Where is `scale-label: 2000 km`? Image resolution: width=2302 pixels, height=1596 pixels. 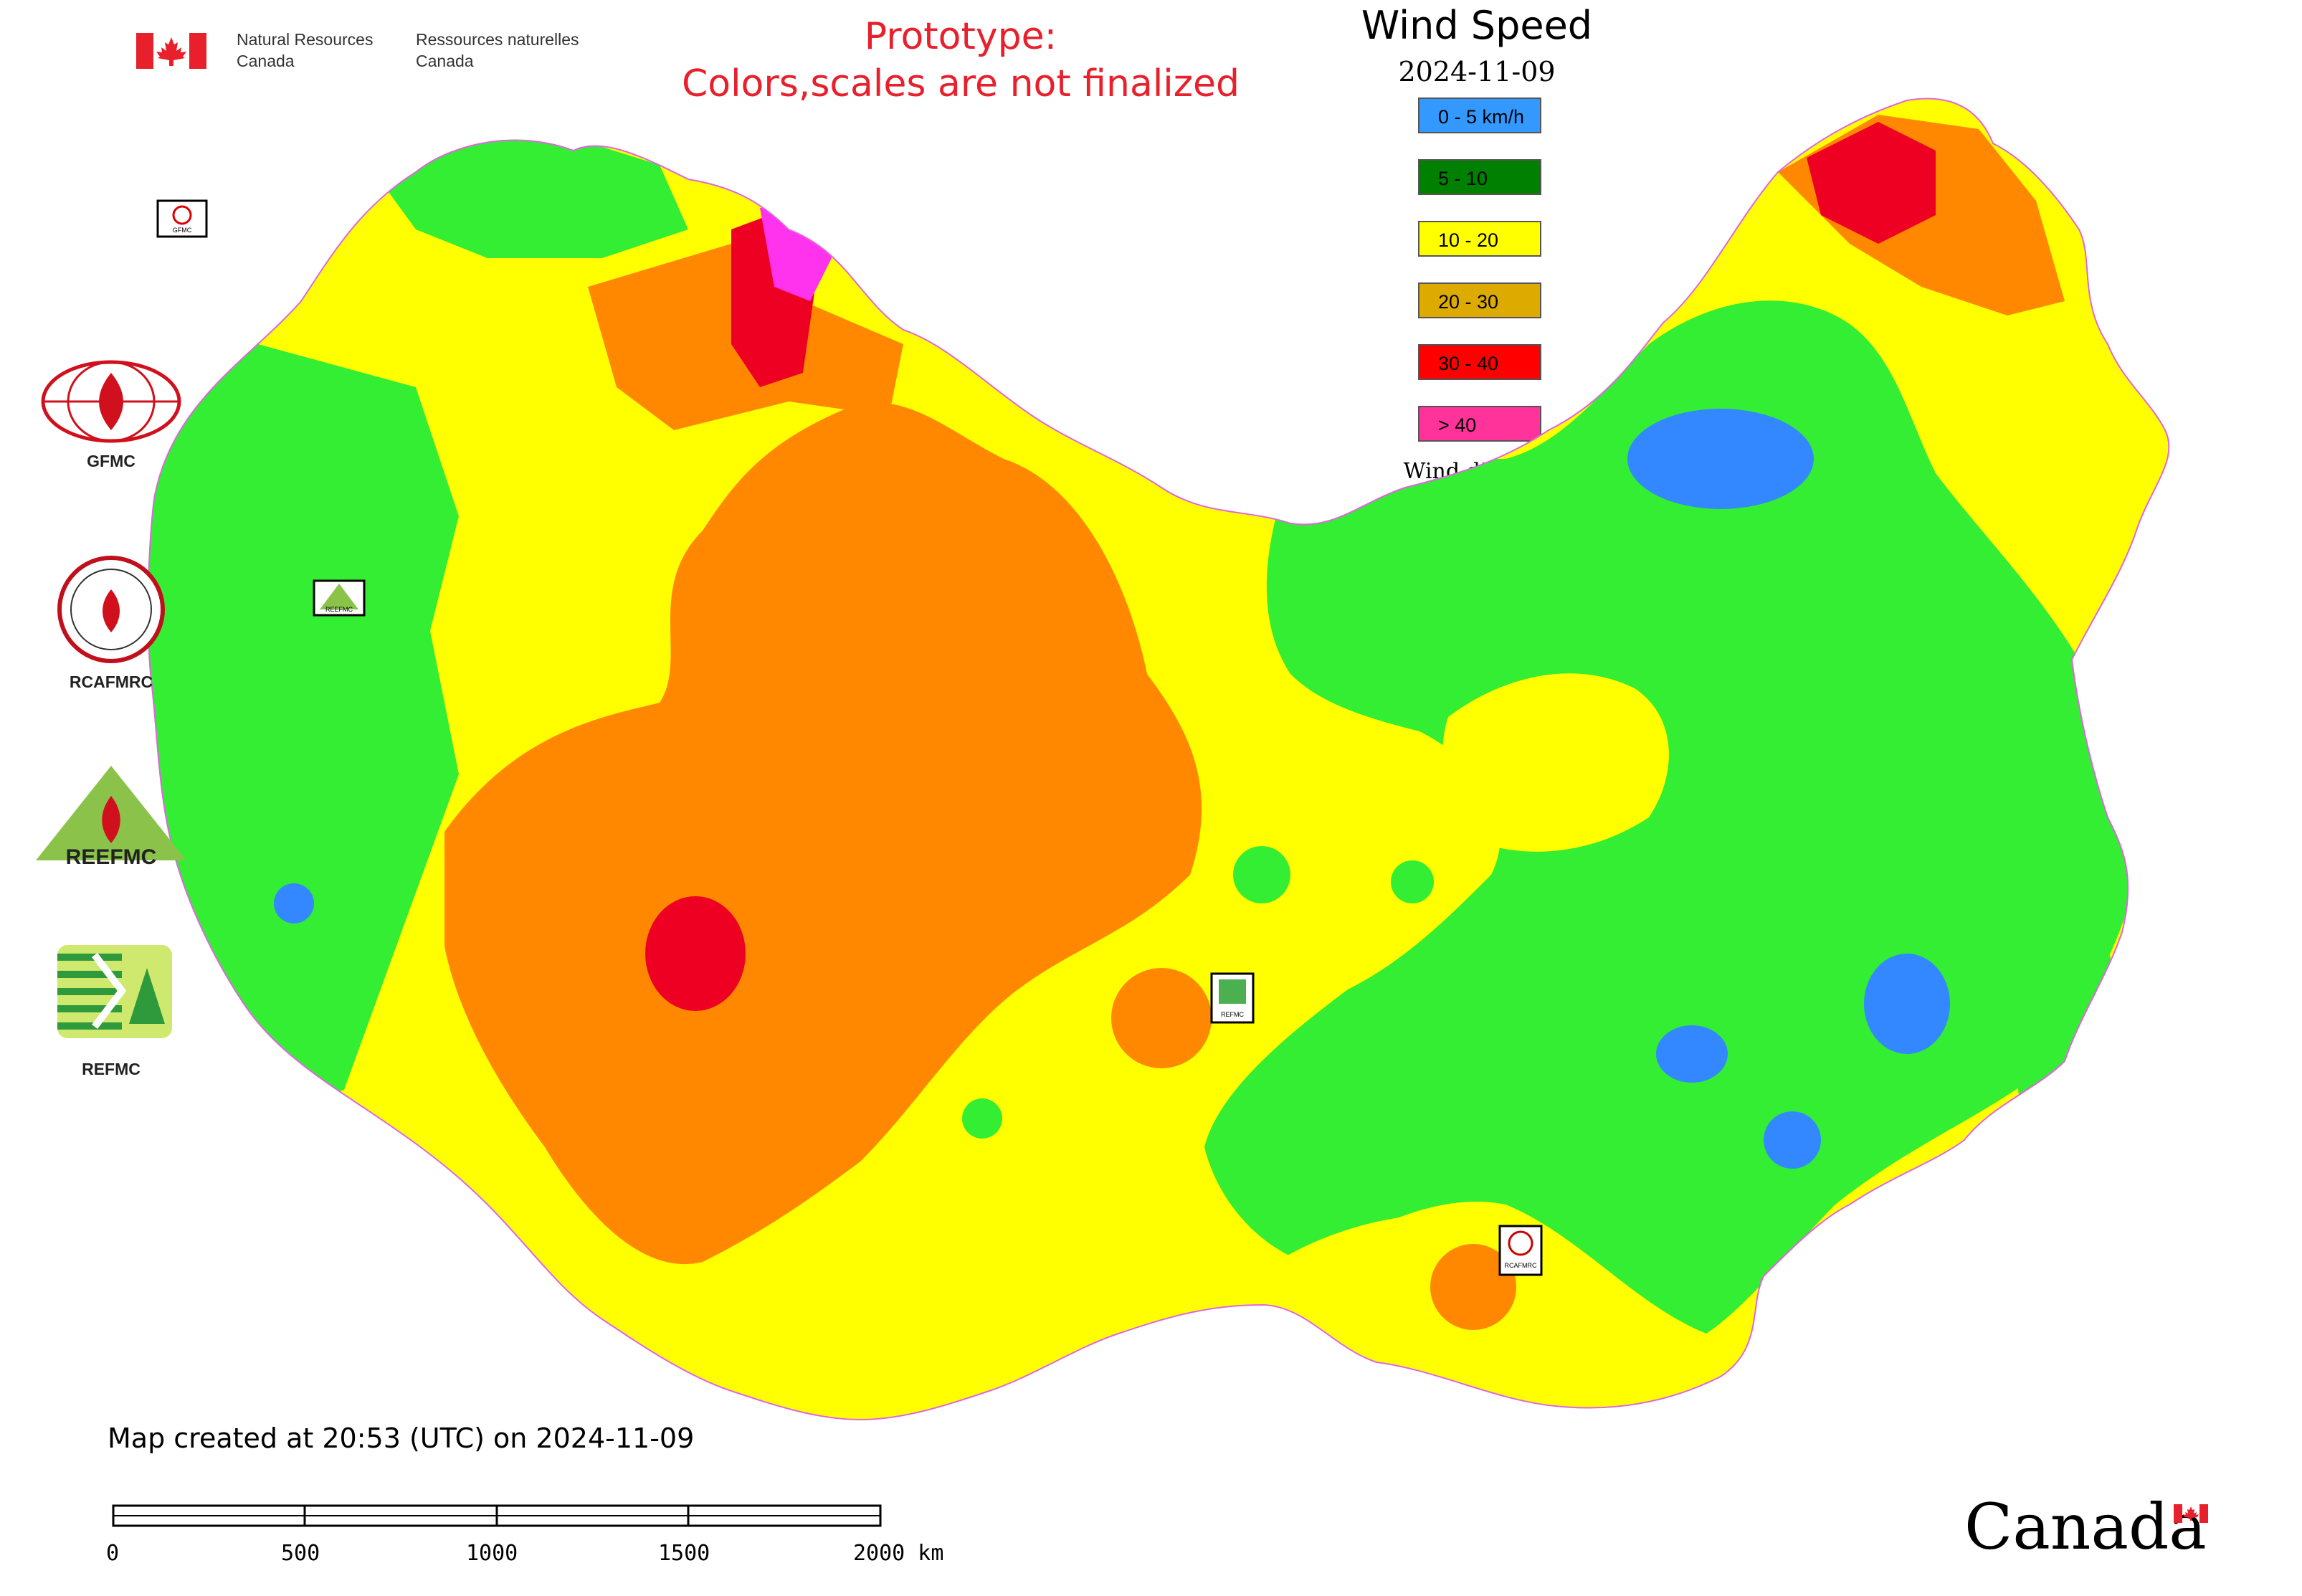 scale-label: 2000 km is located at coordinates (898, 1553).